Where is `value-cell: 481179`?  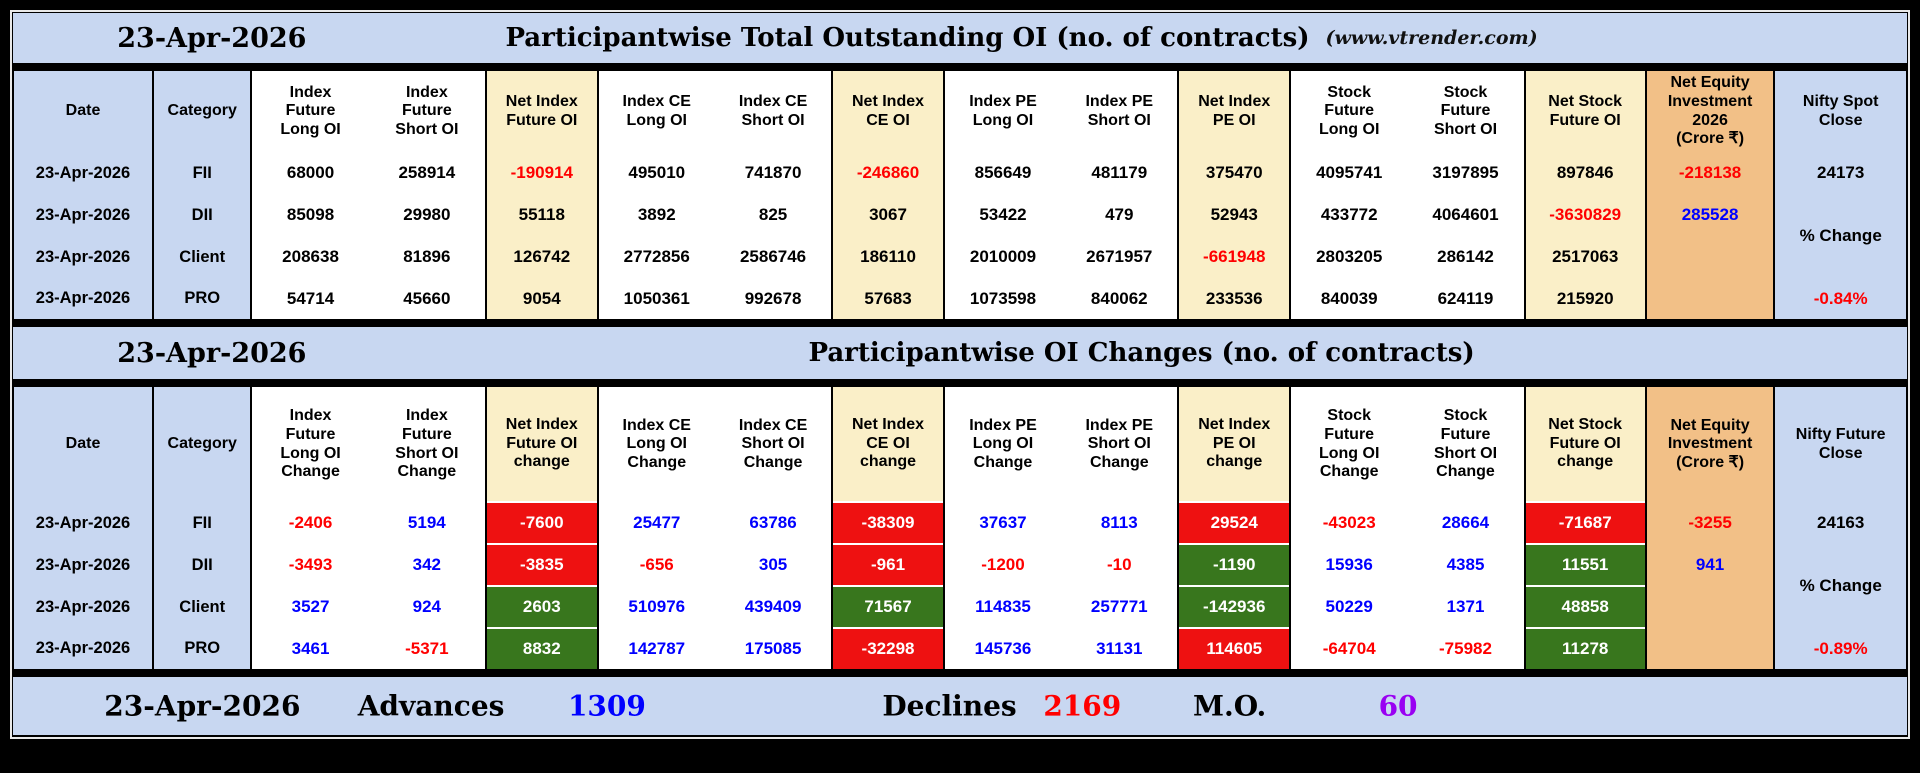 value-cell: 481179 is located at coordinates (1120, 173).